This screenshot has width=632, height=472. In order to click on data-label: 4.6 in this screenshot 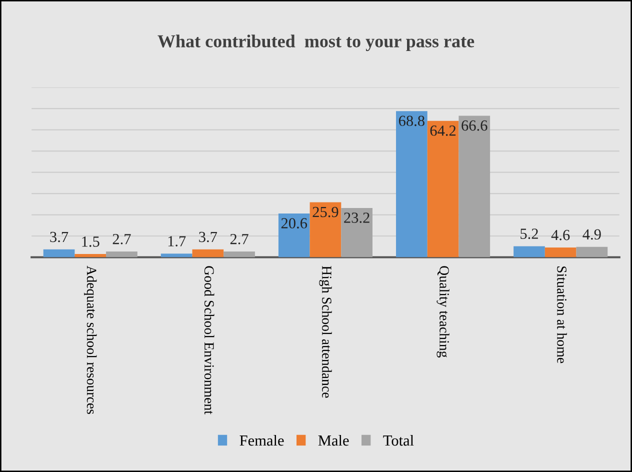, I will do `click(560, 235)`.